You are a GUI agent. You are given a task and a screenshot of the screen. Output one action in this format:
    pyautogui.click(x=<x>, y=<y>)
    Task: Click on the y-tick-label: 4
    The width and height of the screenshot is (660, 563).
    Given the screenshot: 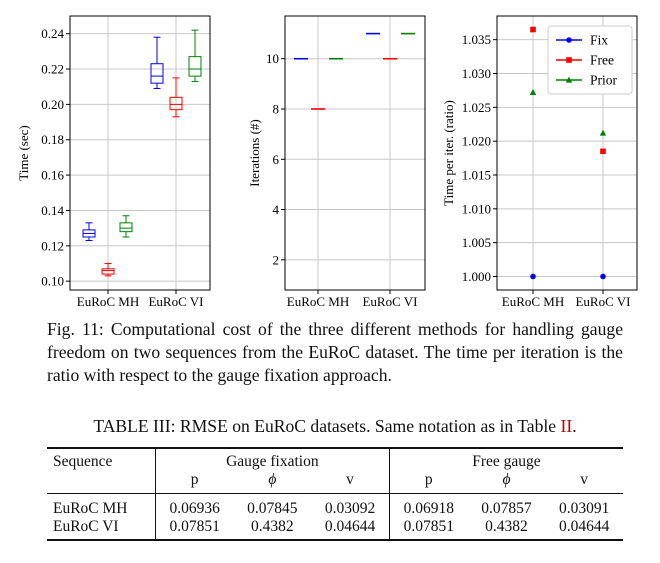 What is the action you would take?
    pyautogui.click(x=276, y=209)
    